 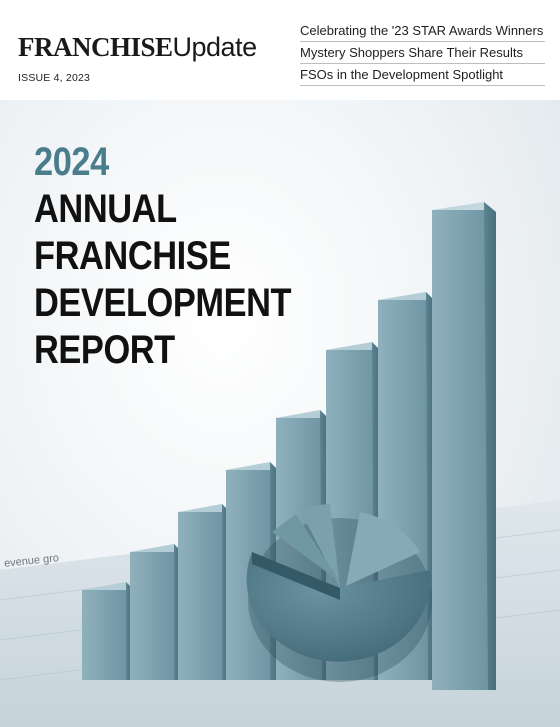 What do you see at coordinates (71, 162) in the screenshot?
I see `cover-year: 2024` at bounding box center [71, 162].